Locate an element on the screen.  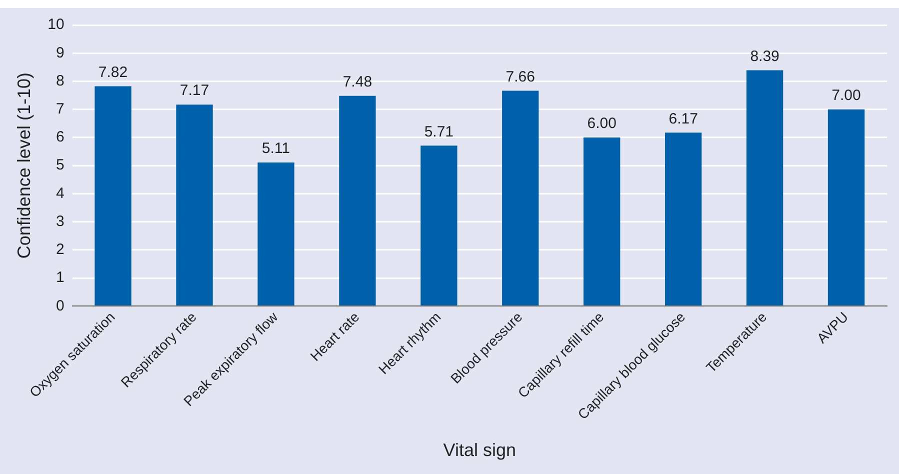
data-label: 7.66 is located at coordinates (520, 77).